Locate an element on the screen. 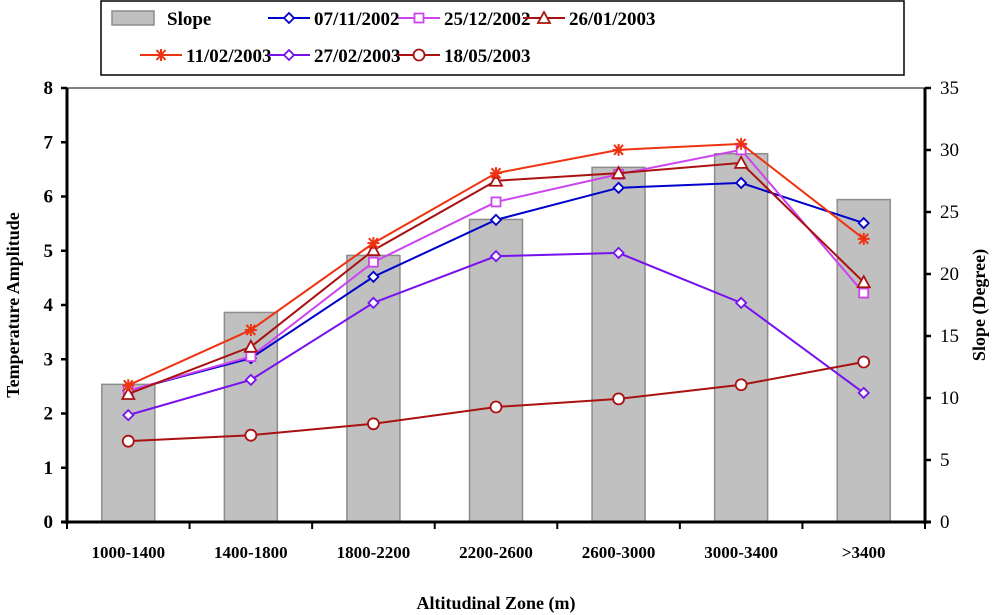 The width and height of the screenshot is (1000, 615). legend-box is located at coordinates (502, 38).